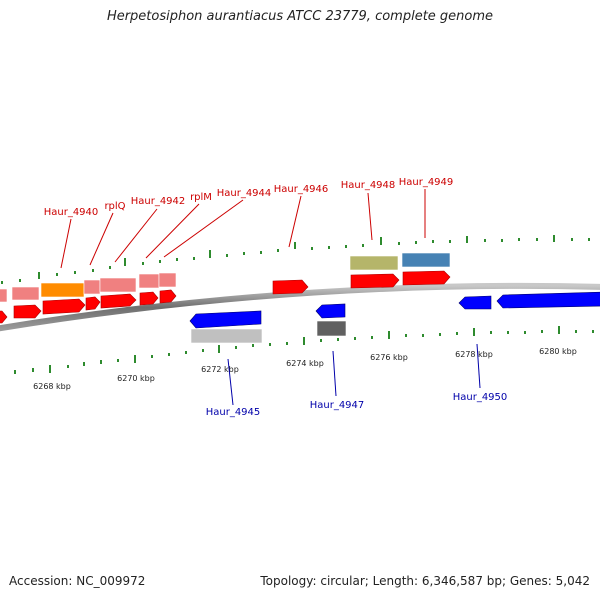 The width and height of the screenshot is (600, 600). What do you see at coordinates (368, 185) in the screenshot?
I see `gene-label: Haur_4948` at bounding box center [368, 185].